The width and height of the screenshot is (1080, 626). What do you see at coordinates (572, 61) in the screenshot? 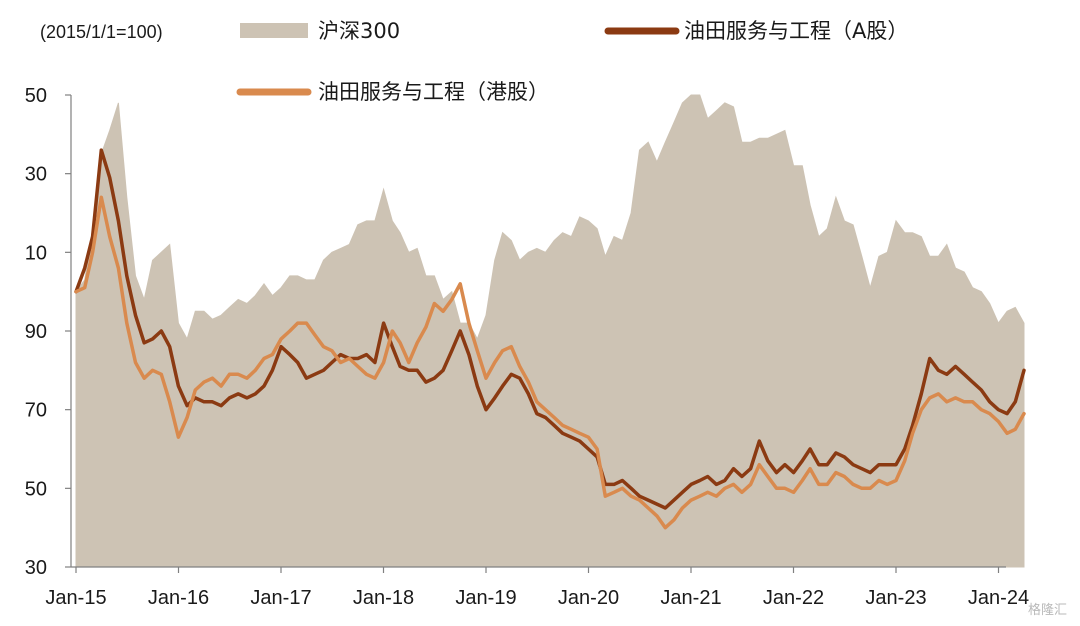
I see `legend: 沪深300 油田服务与工程（A股） 油田服务与工程（港股）` at bounding box center [572, 61].